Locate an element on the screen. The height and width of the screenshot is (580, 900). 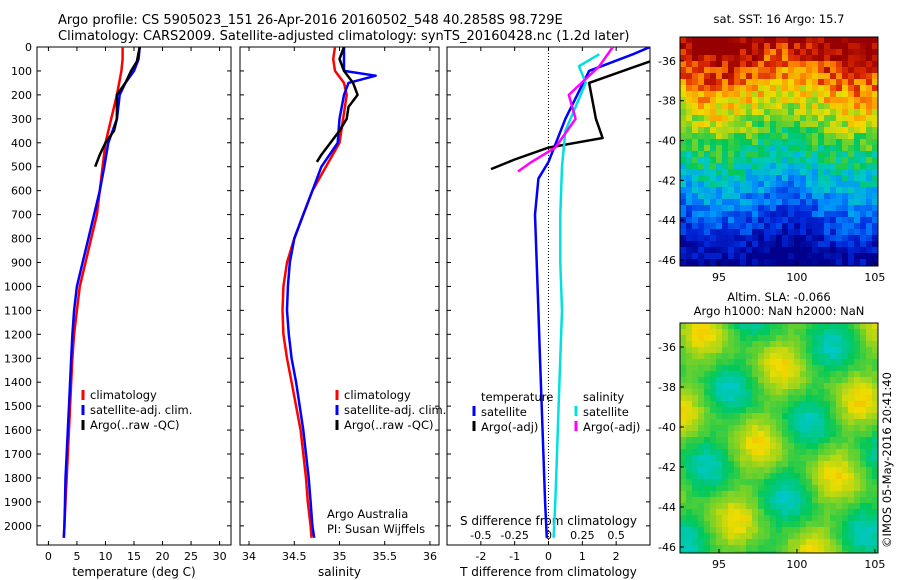
temperature-x-tick-label: 15 is located at coordinates (134, 556).